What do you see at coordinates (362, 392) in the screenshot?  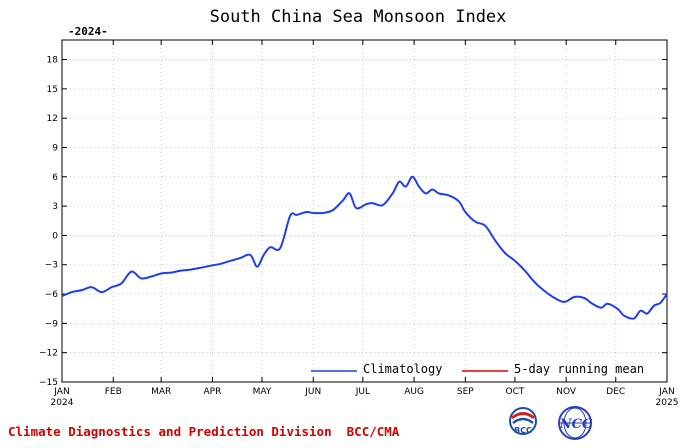 I see `x-tick-label: JUL` at bounding box center [362, 392].